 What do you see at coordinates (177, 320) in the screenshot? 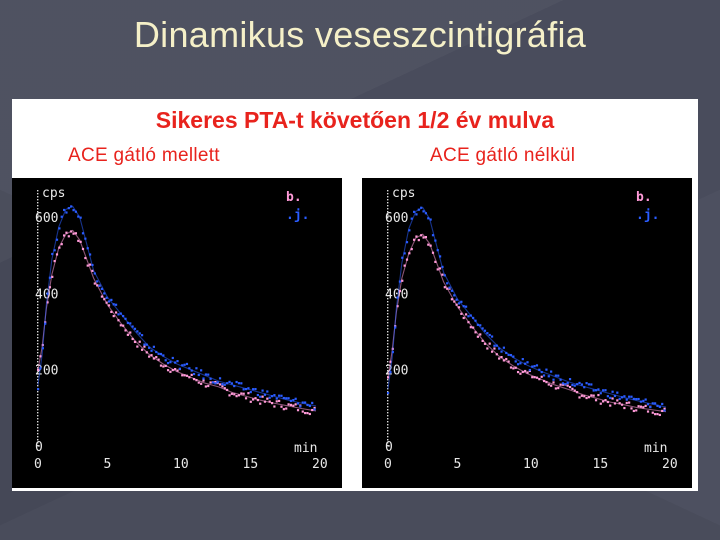
I see `series-line` at bounding box center [177, 320].